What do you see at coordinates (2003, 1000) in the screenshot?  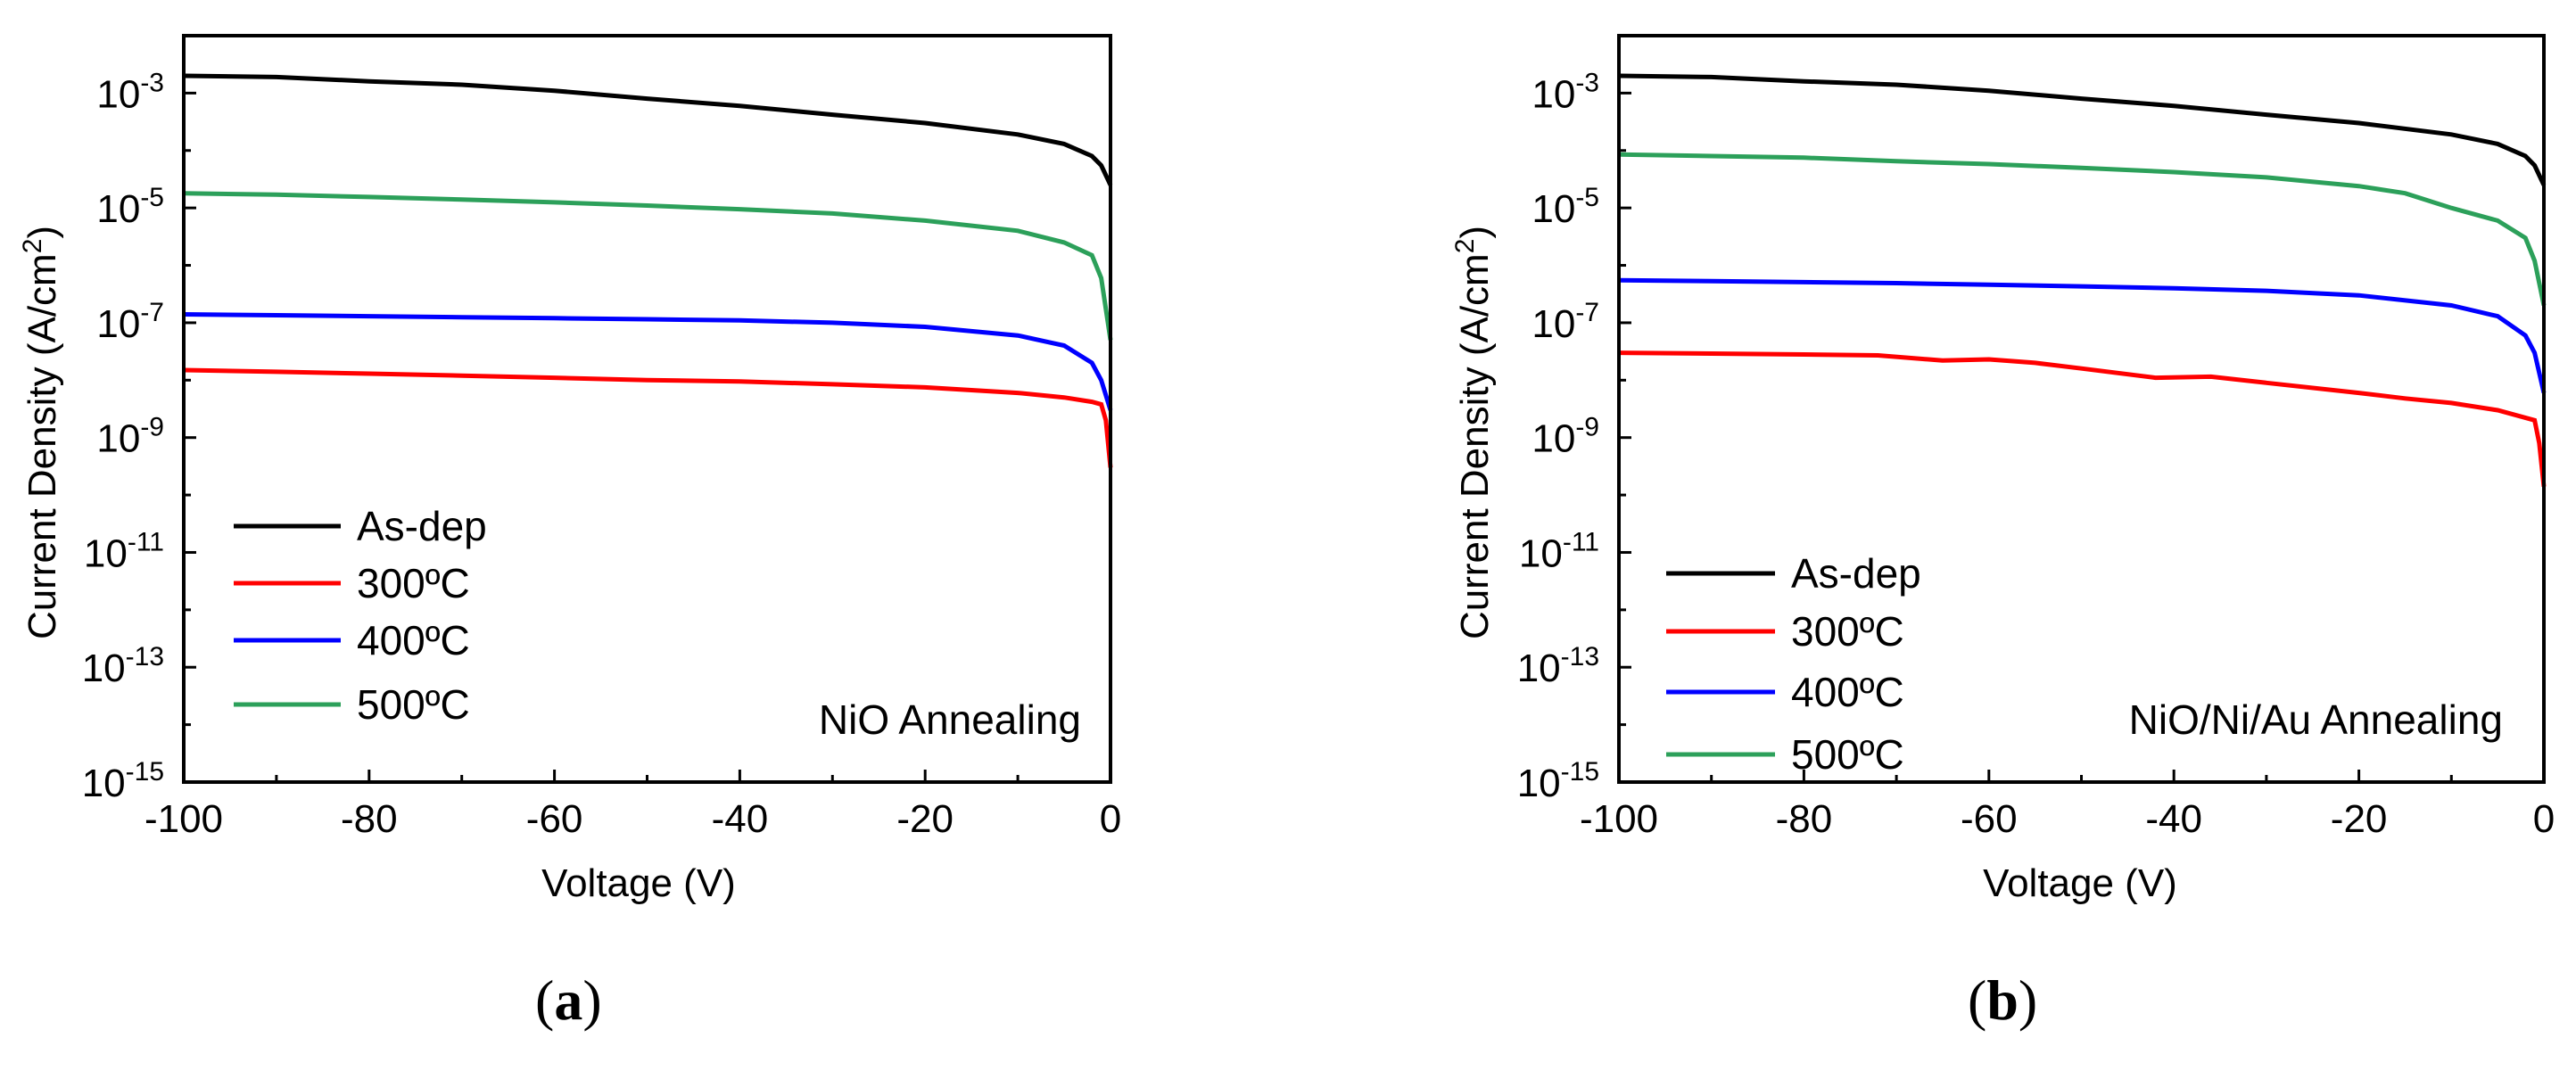 I see `panel-label-b: (b)` at bounding box center [2003, 1000].